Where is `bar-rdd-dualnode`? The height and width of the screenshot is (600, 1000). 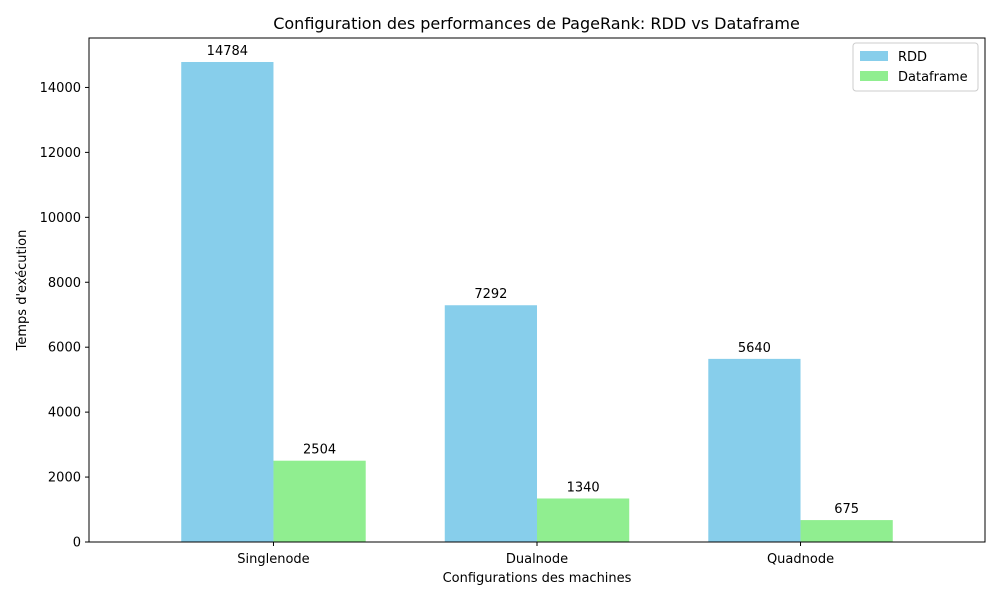
bar-rdd-dualnode is located at coordinates (490, 423).